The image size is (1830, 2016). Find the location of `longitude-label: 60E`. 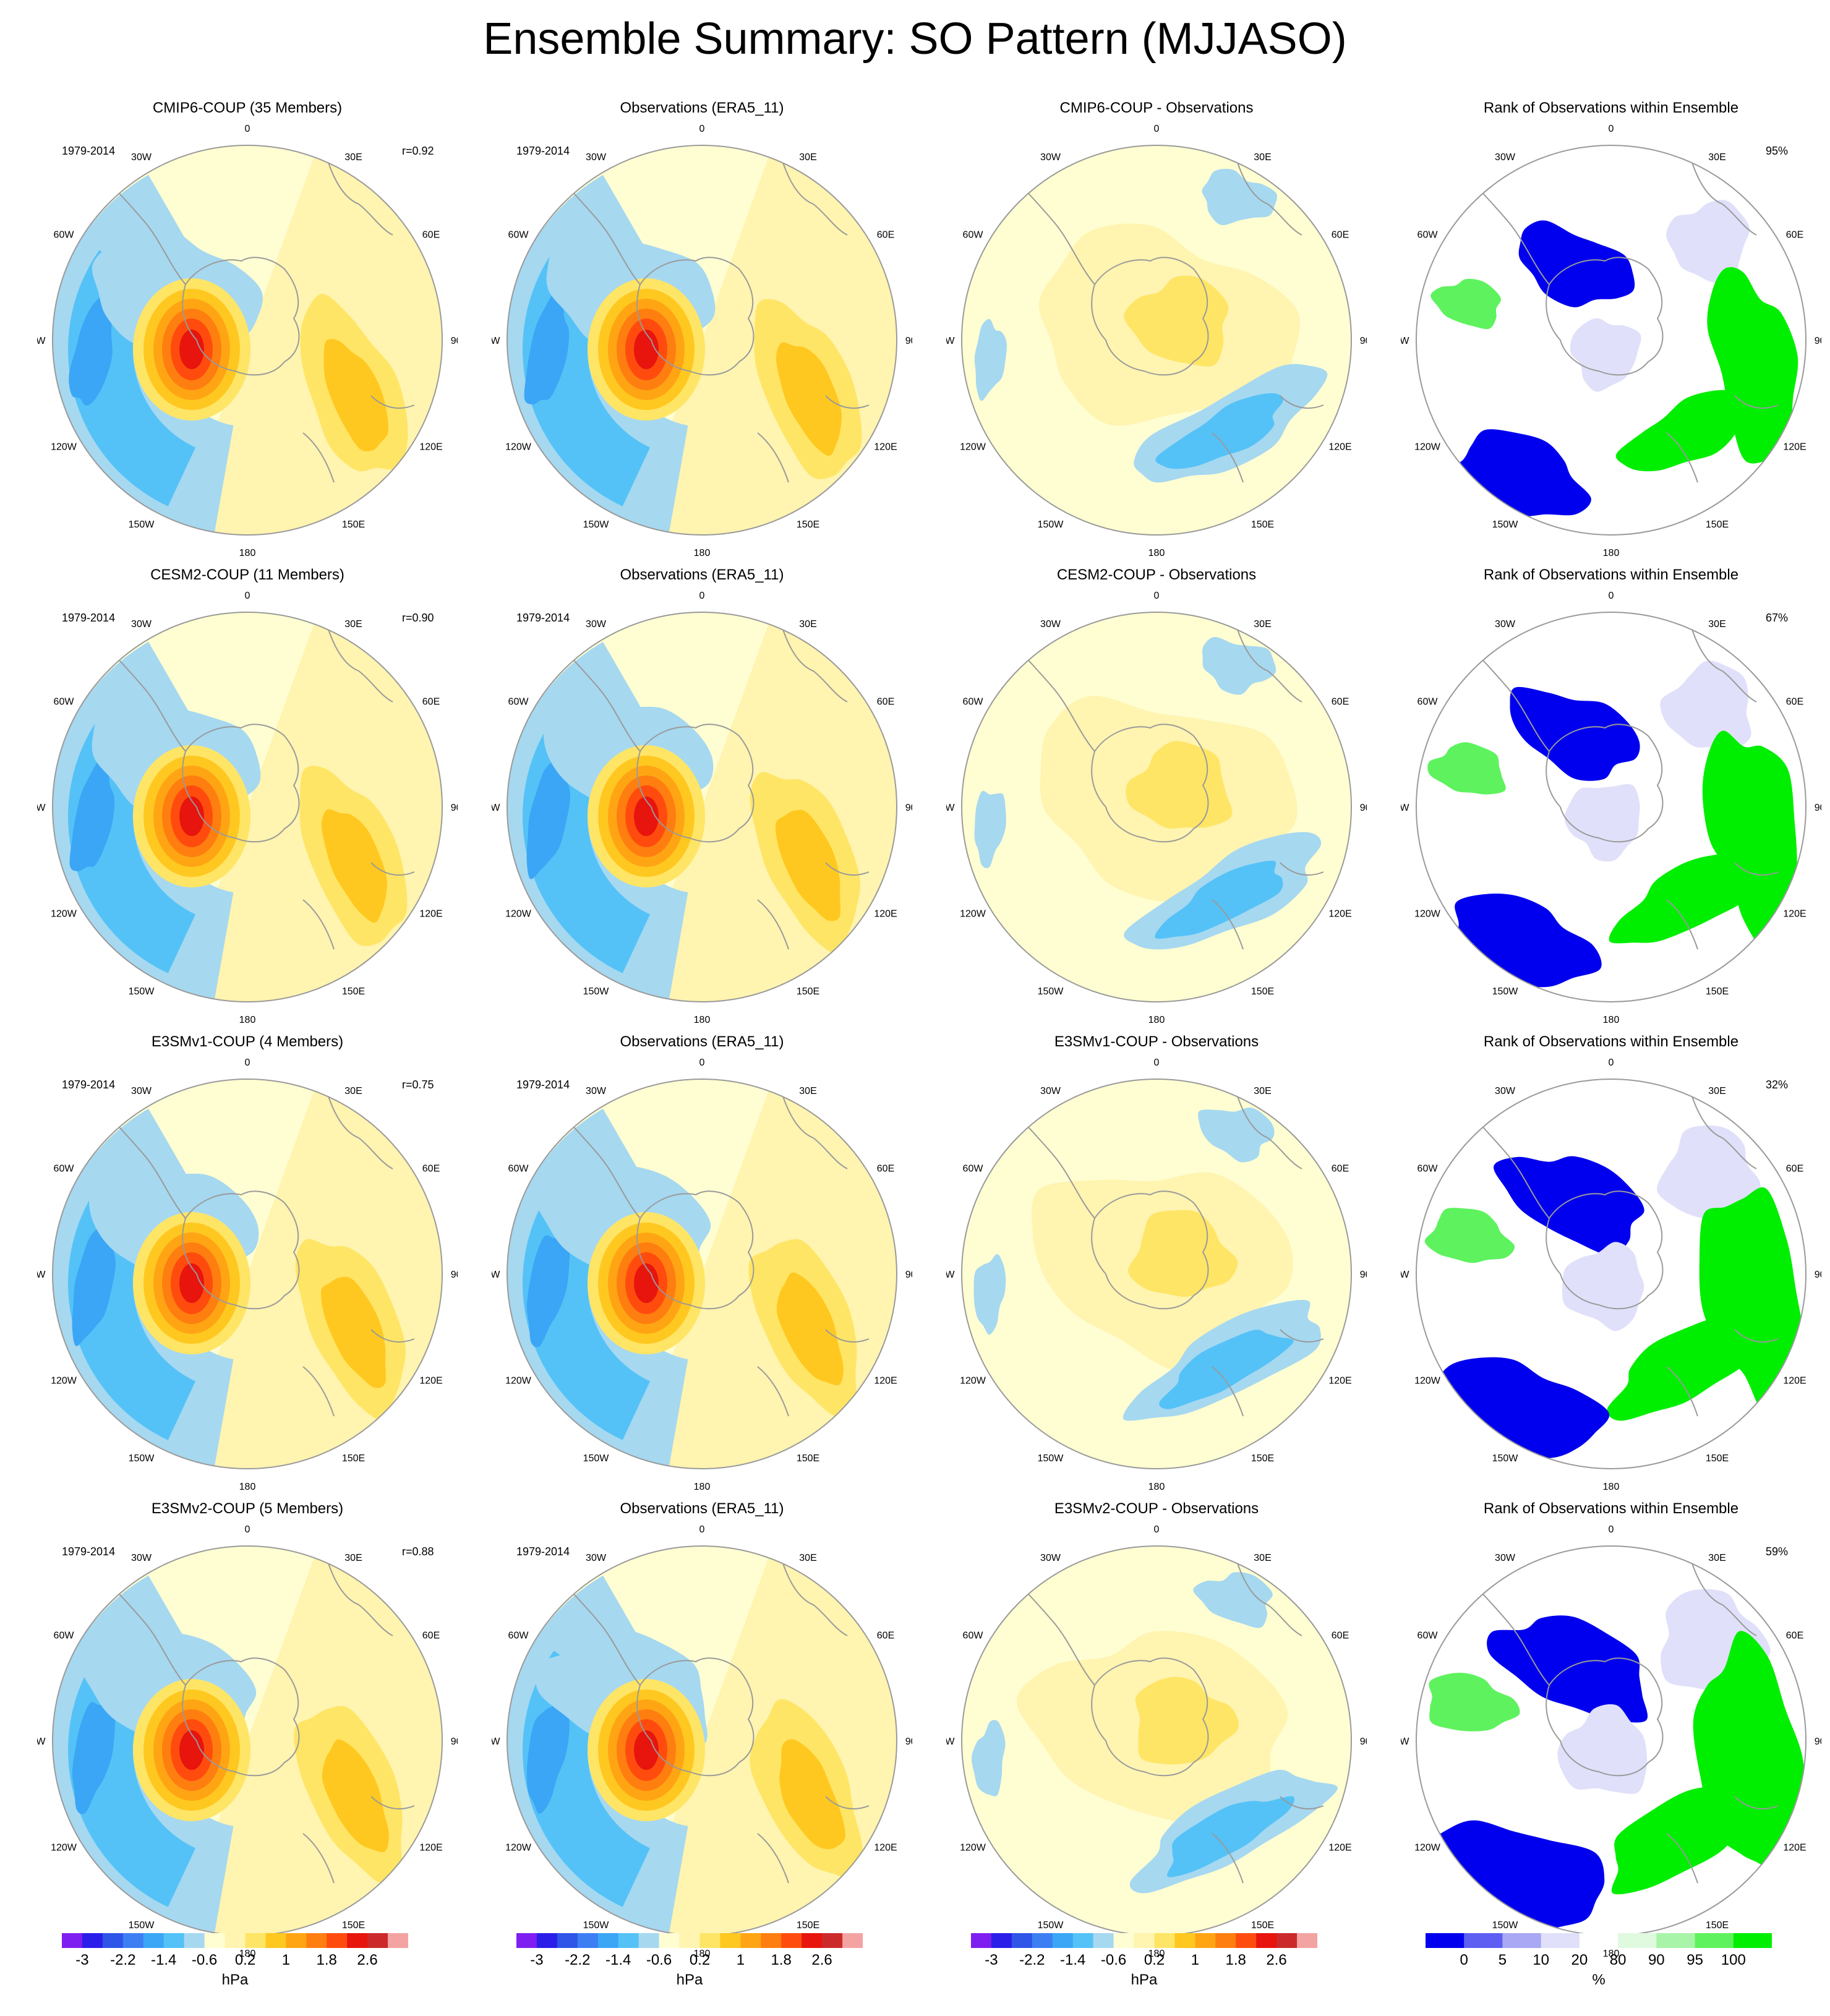

longitude-label: 60E is located at coordinates (1340, 235).